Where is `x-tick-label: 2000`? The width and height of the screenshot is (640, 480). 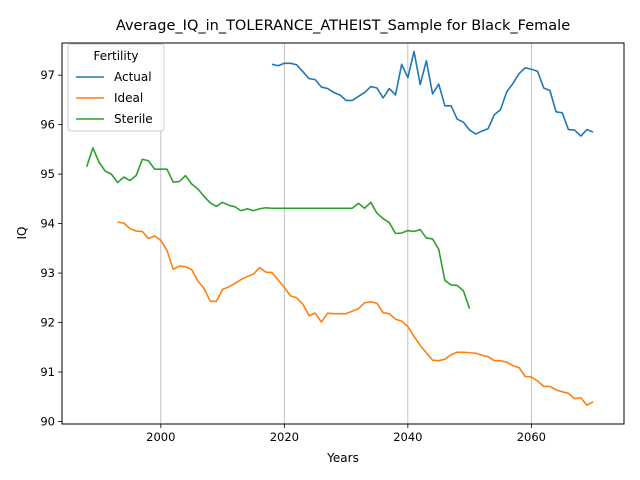
x-tick-label: 2000 is located at coordinates (160, 437).